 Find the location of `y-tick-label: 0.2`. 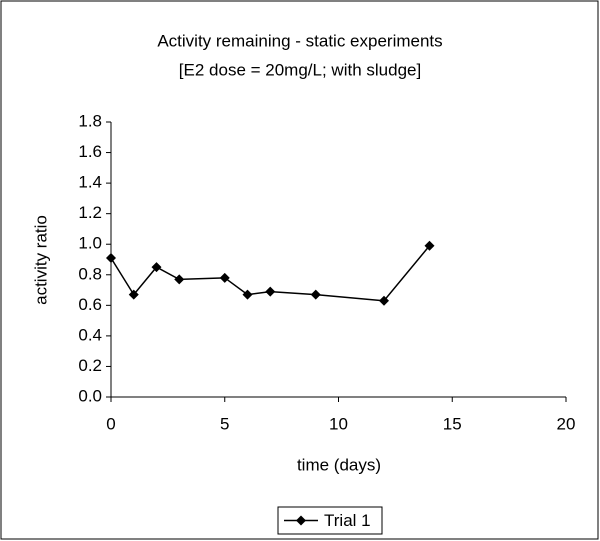

y-tick-label: 0.2 is located at coordinates (90, 365).